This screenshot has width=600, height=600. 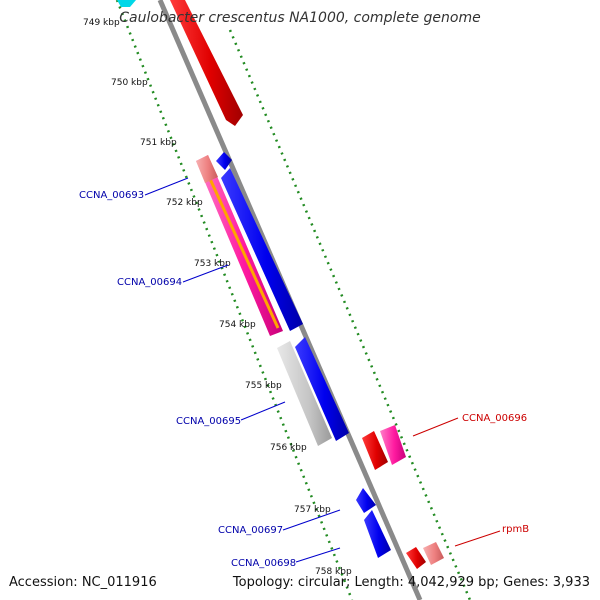 What do you see at coordinates (208, 421) in the screenshot?
I see `gene-label-ccna-00695: CCNA_00695` at bounding box center [208, 421].